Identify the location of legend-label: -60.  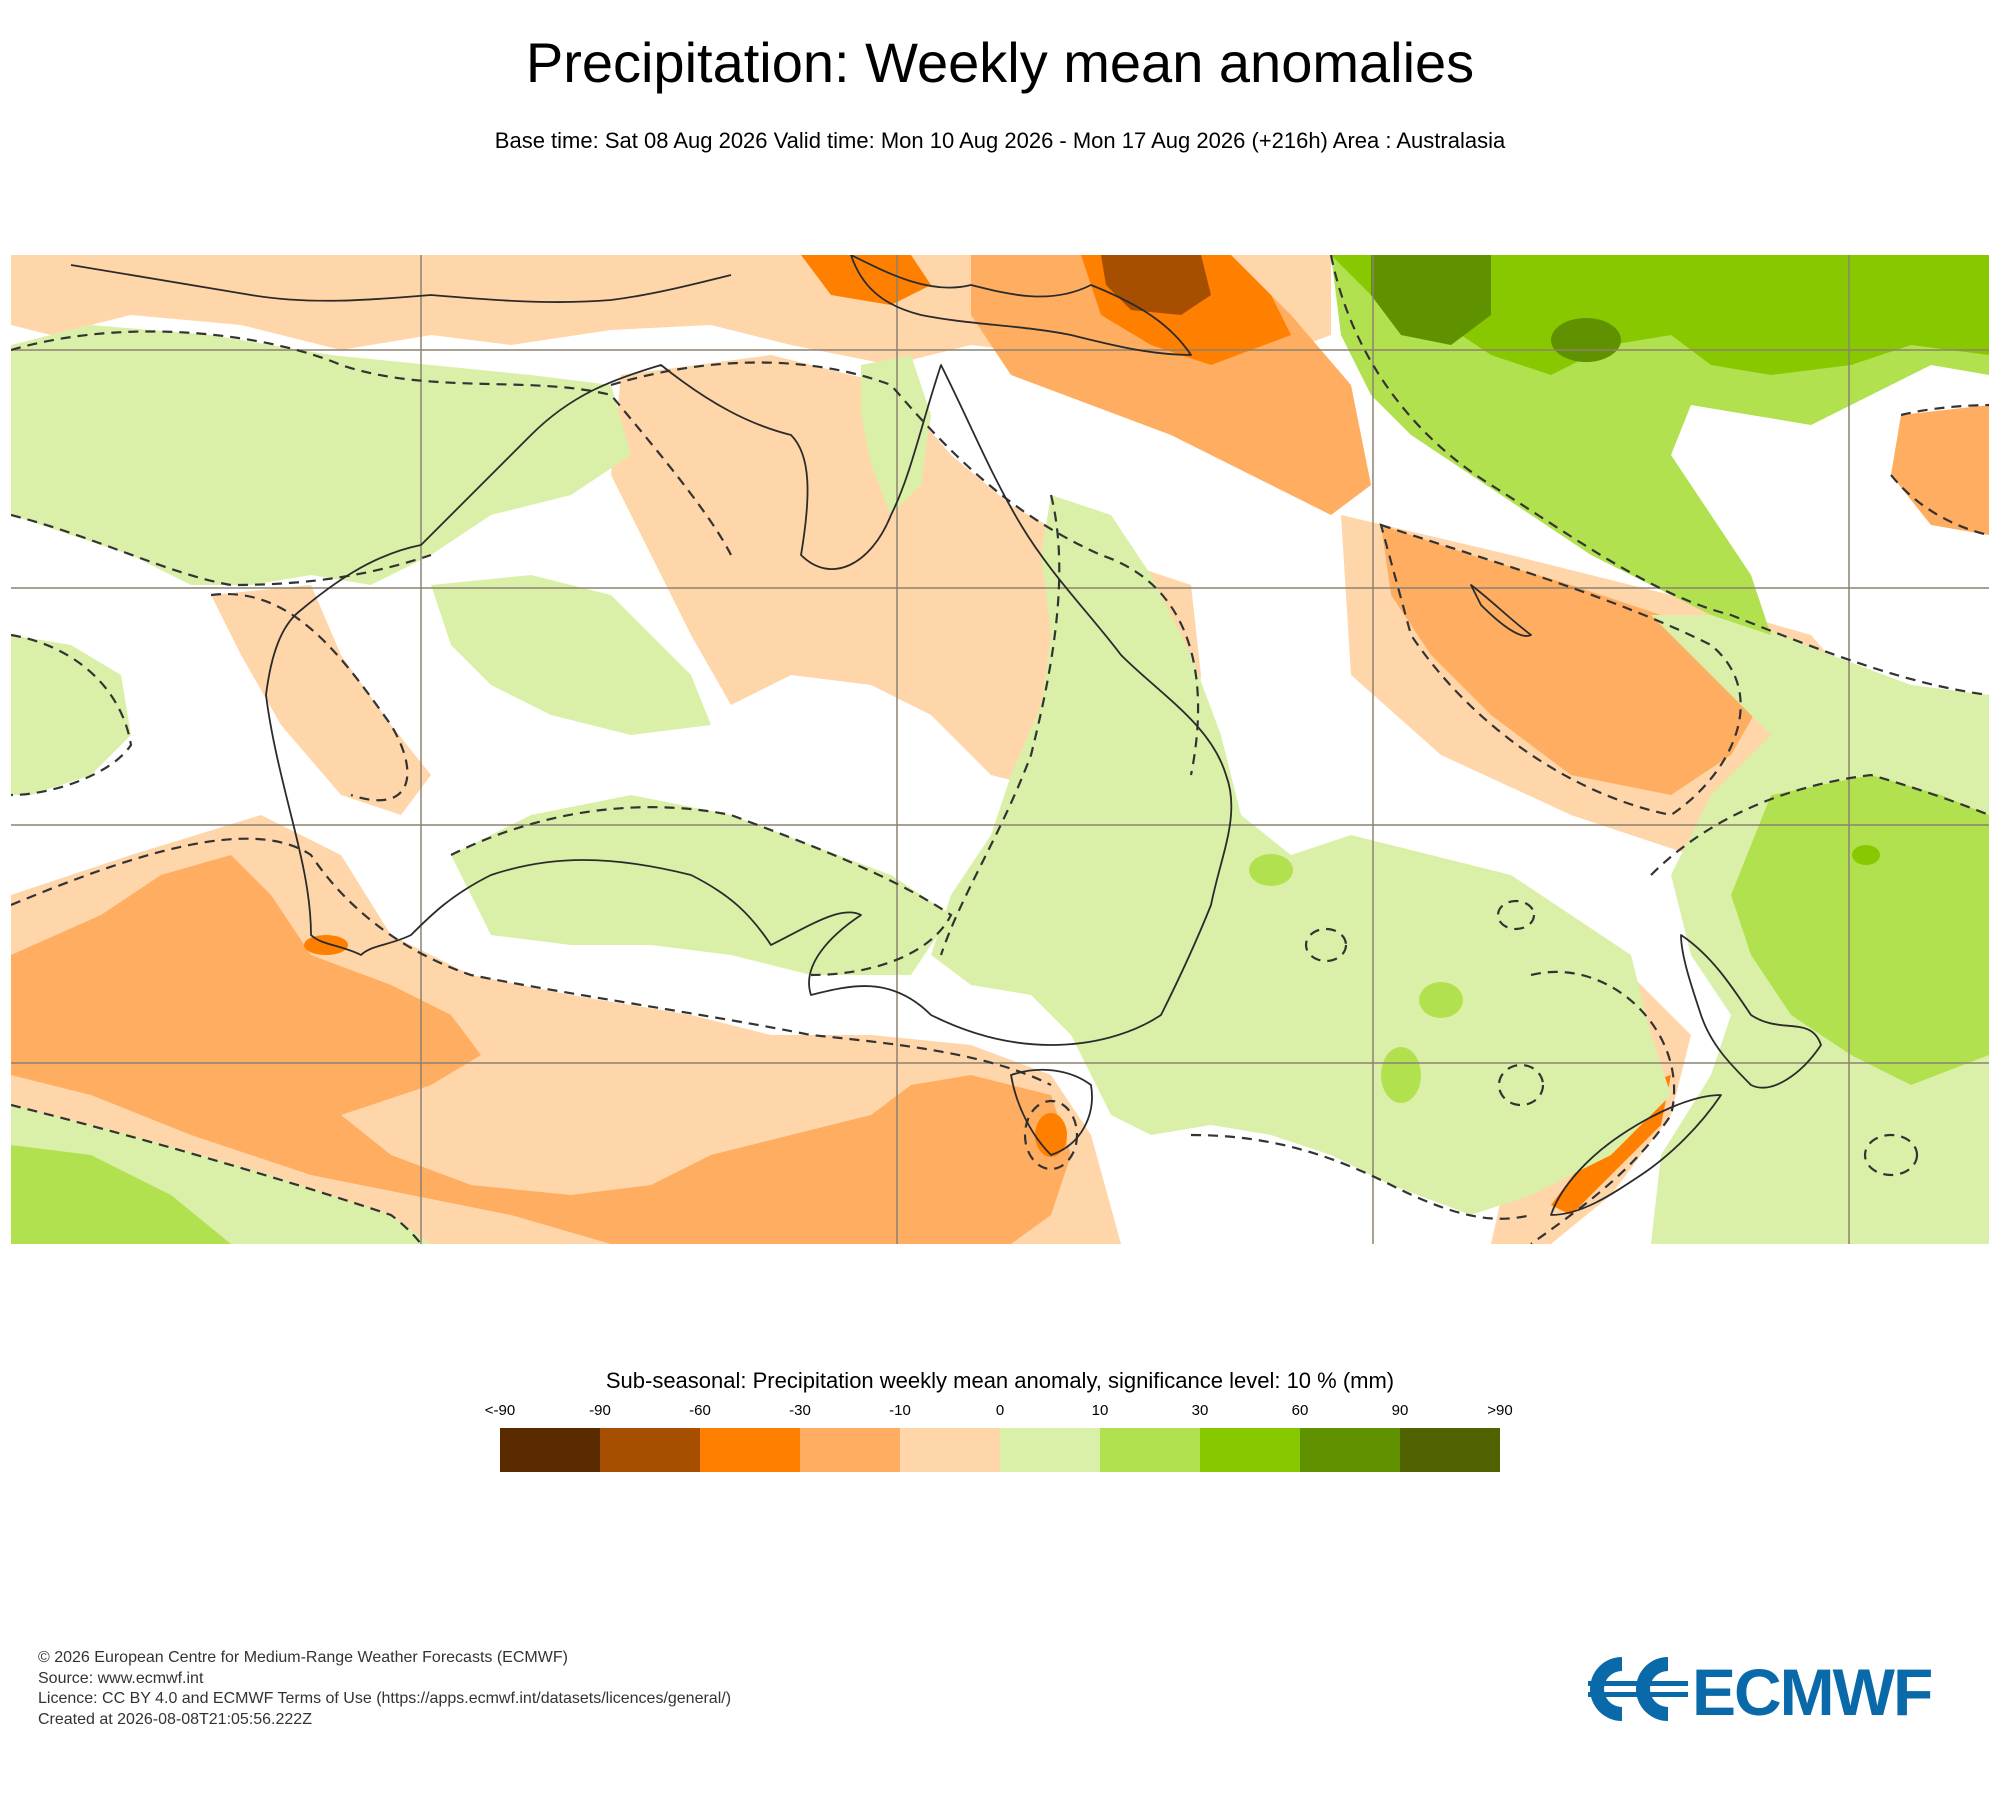
(700, 1410).